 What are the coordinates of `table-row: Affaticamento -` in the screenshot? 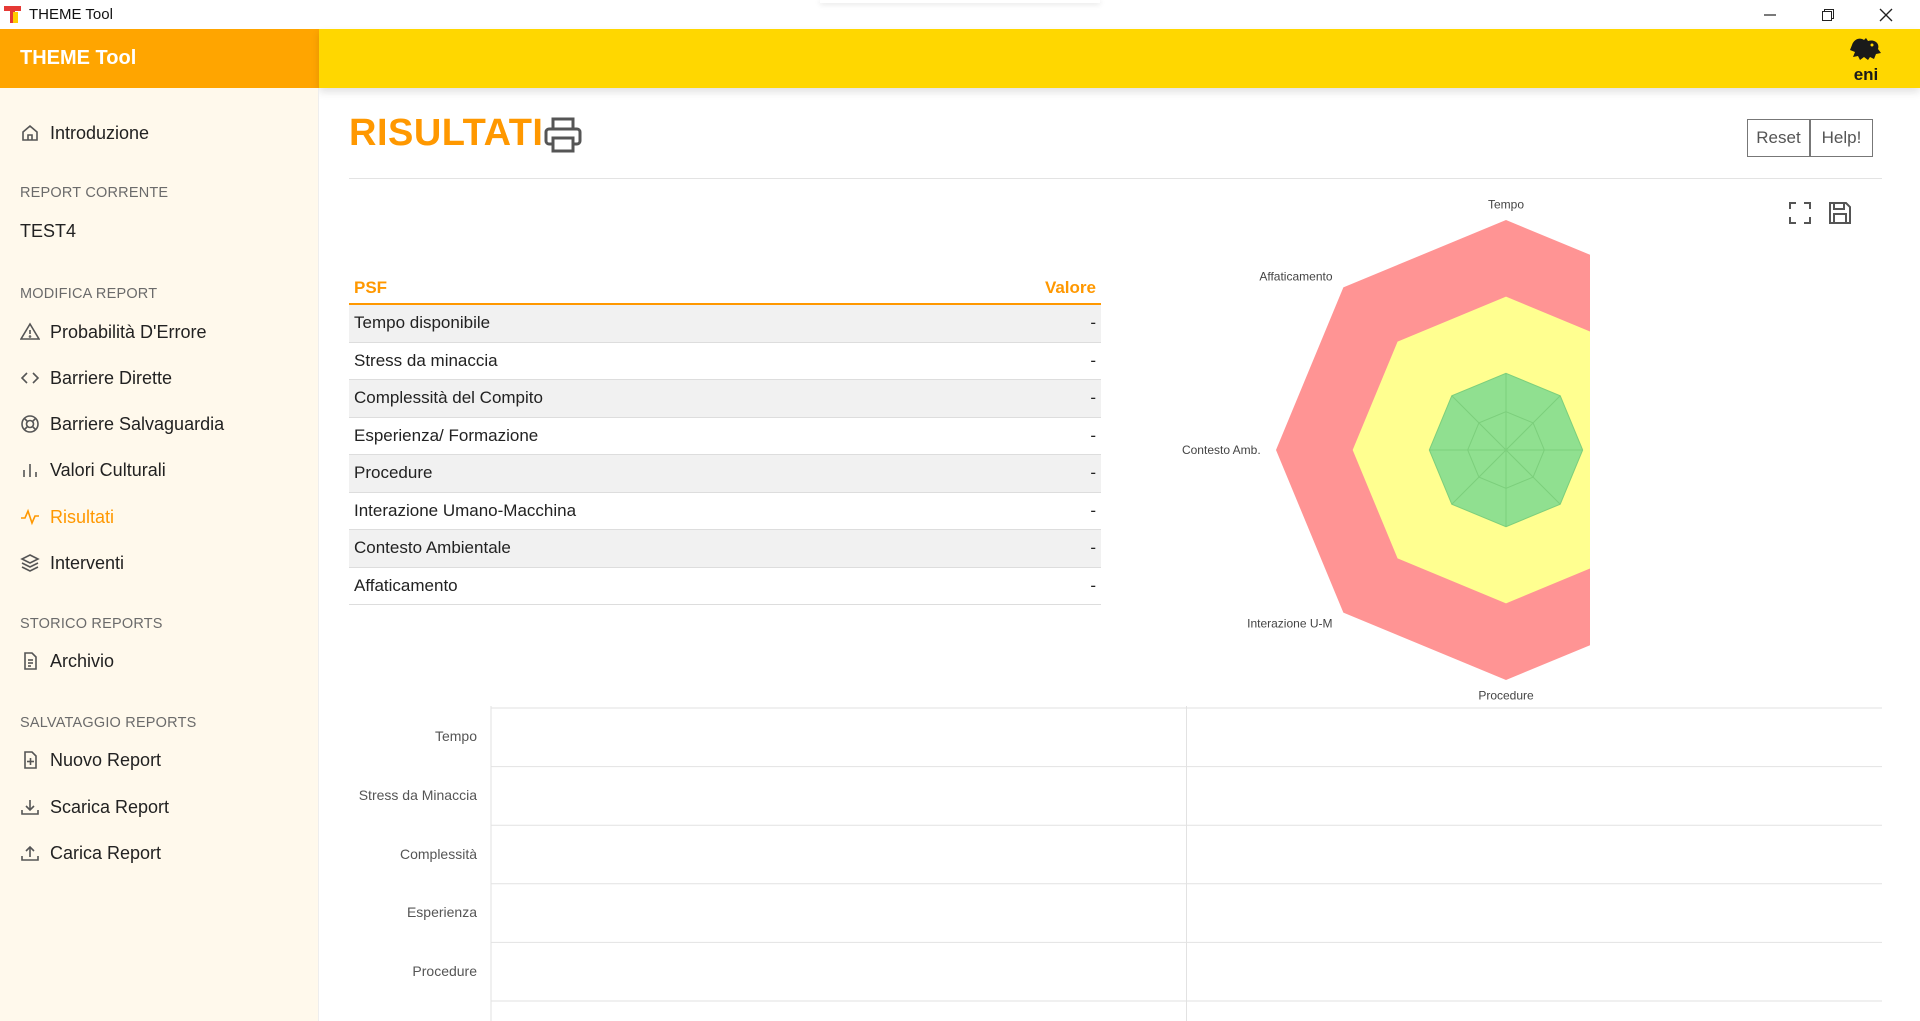 It's located at (725, 586).